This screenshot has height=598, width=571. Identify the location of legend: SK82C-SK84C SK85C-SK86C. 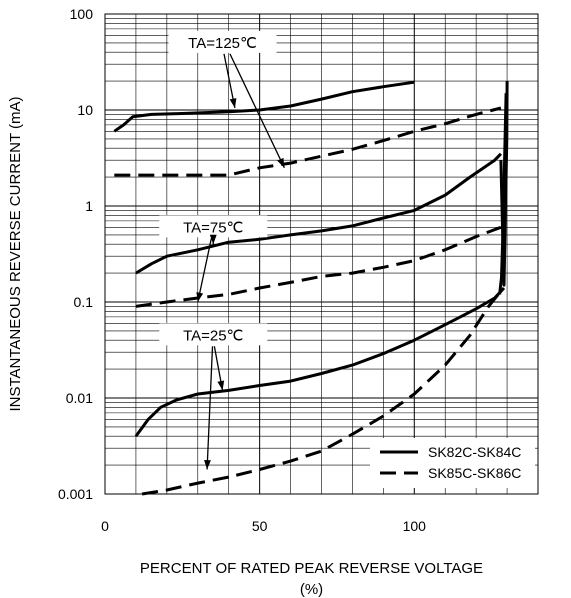
(452, 463).